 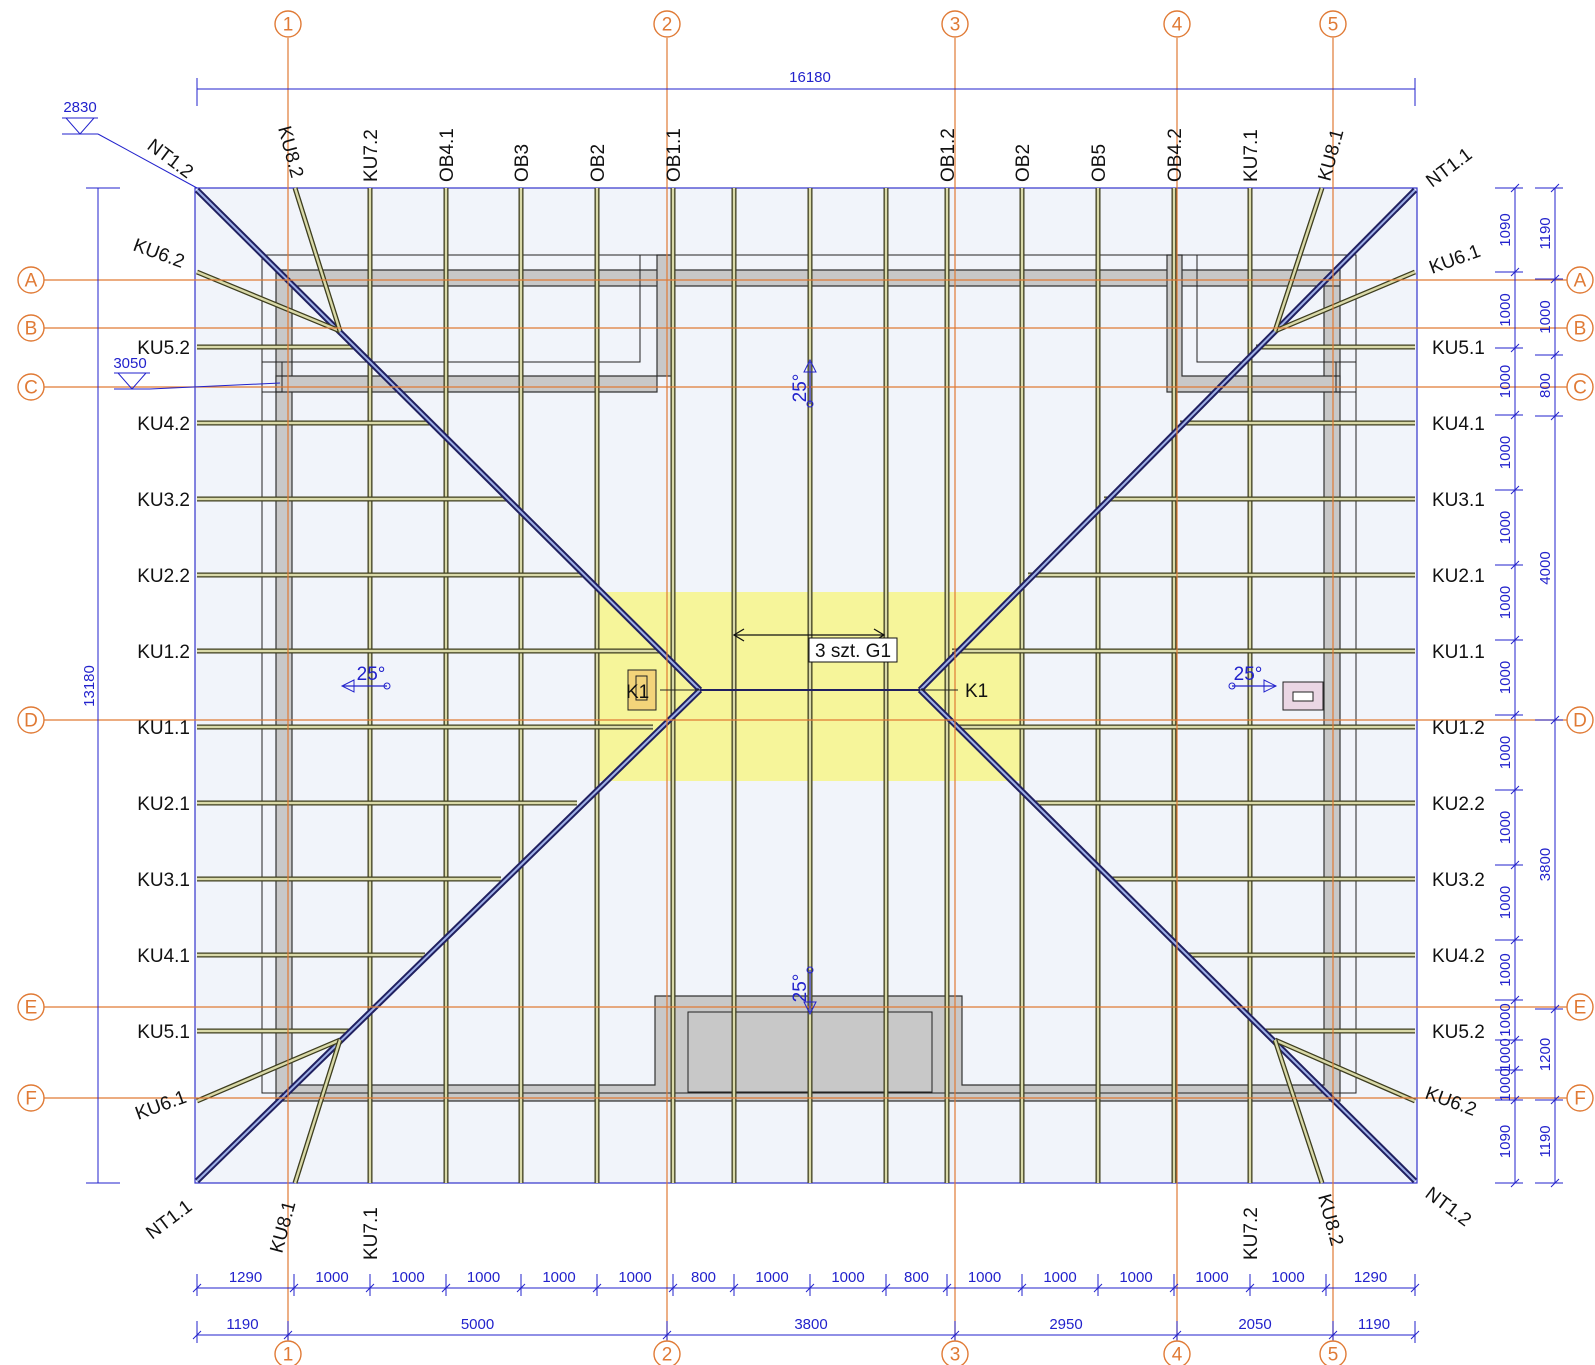 I want to click on grid-bubble-row-E: E, so click(x=1580, y=1007).